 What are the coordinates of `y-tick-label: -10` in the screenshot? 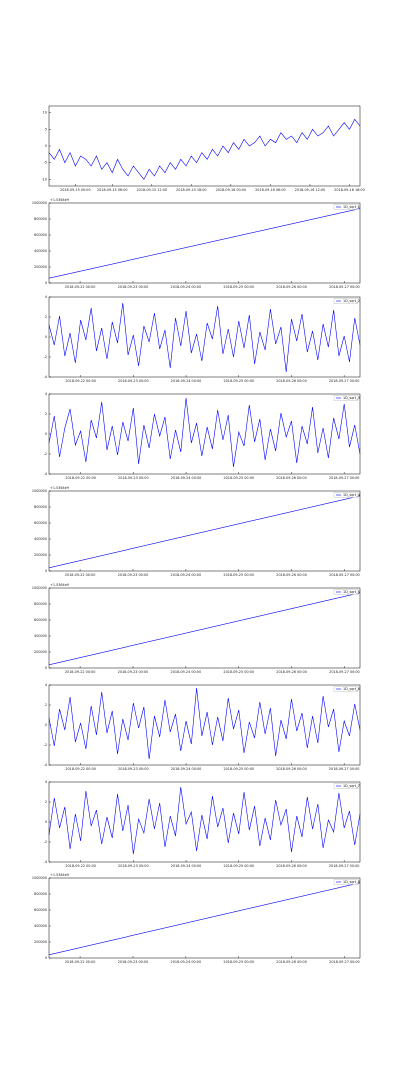 It's located at (44, 179).